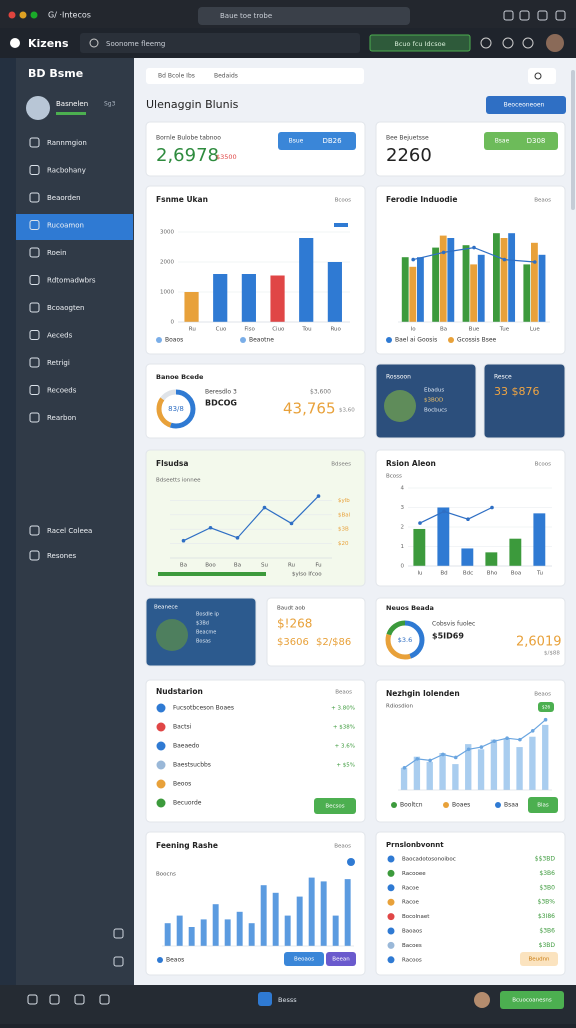 This screenshot has width=576, height=1028. Describe the element at coordinates (343, 530) in the screenshot. I see `y-tick-label: $3B` at that location.